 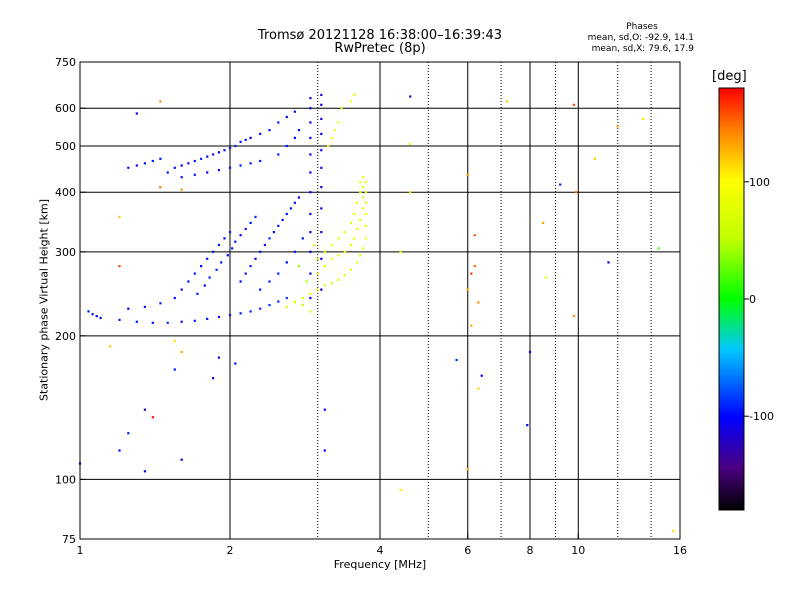 What do you see at coordinates (380, 35) in the screenshot?
I see `chart-title: Tromsø 20121128 16:38:00–16:39:43` at bounding box center [380, 35].